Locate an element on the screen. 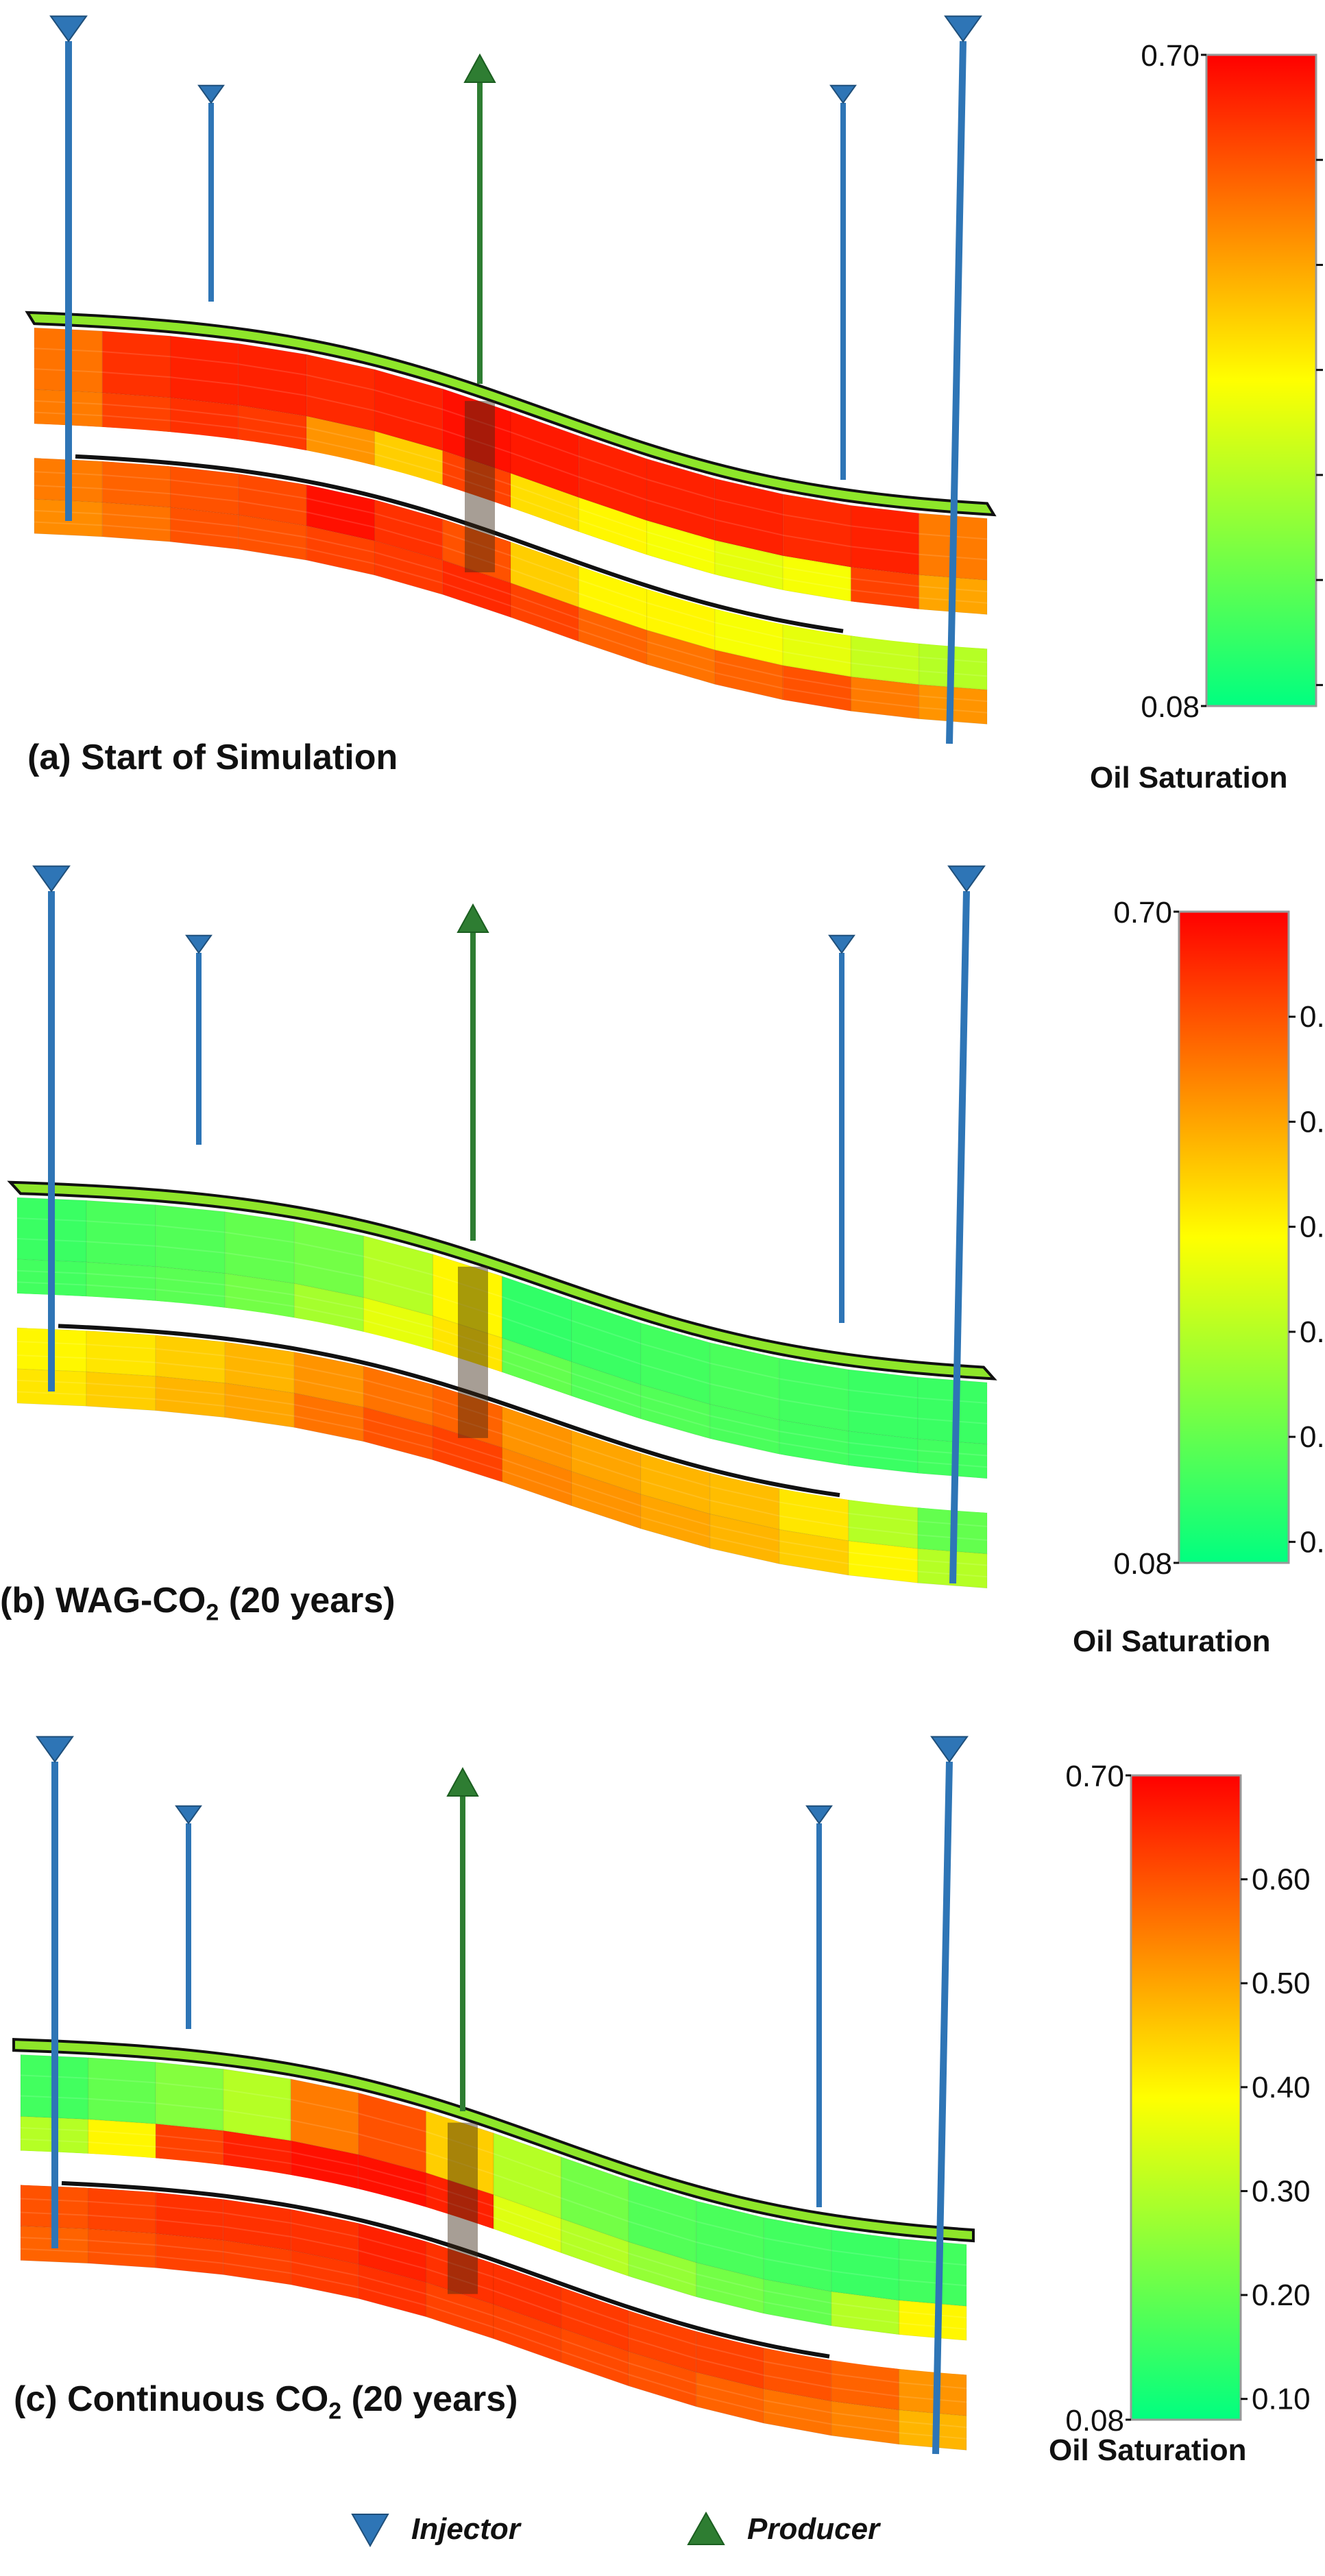 Image resolution: width=1325 pixels, height=2576 pixels. gap-shale is located at coordinates (459, 543).